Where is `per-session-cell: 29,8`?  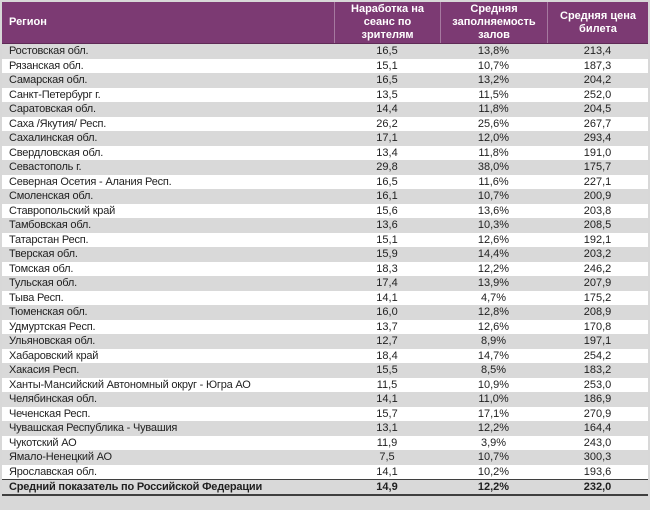
per-session-cell: 29,8 is located at coordinates (387, 167).